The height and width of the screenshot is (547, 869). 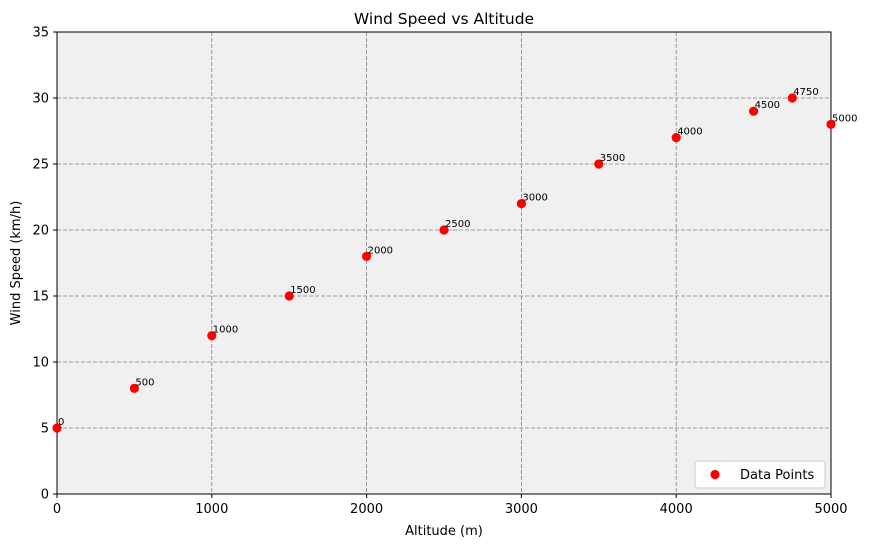 I want to click on y-tick-label: 0, so click(x=45, y=495).